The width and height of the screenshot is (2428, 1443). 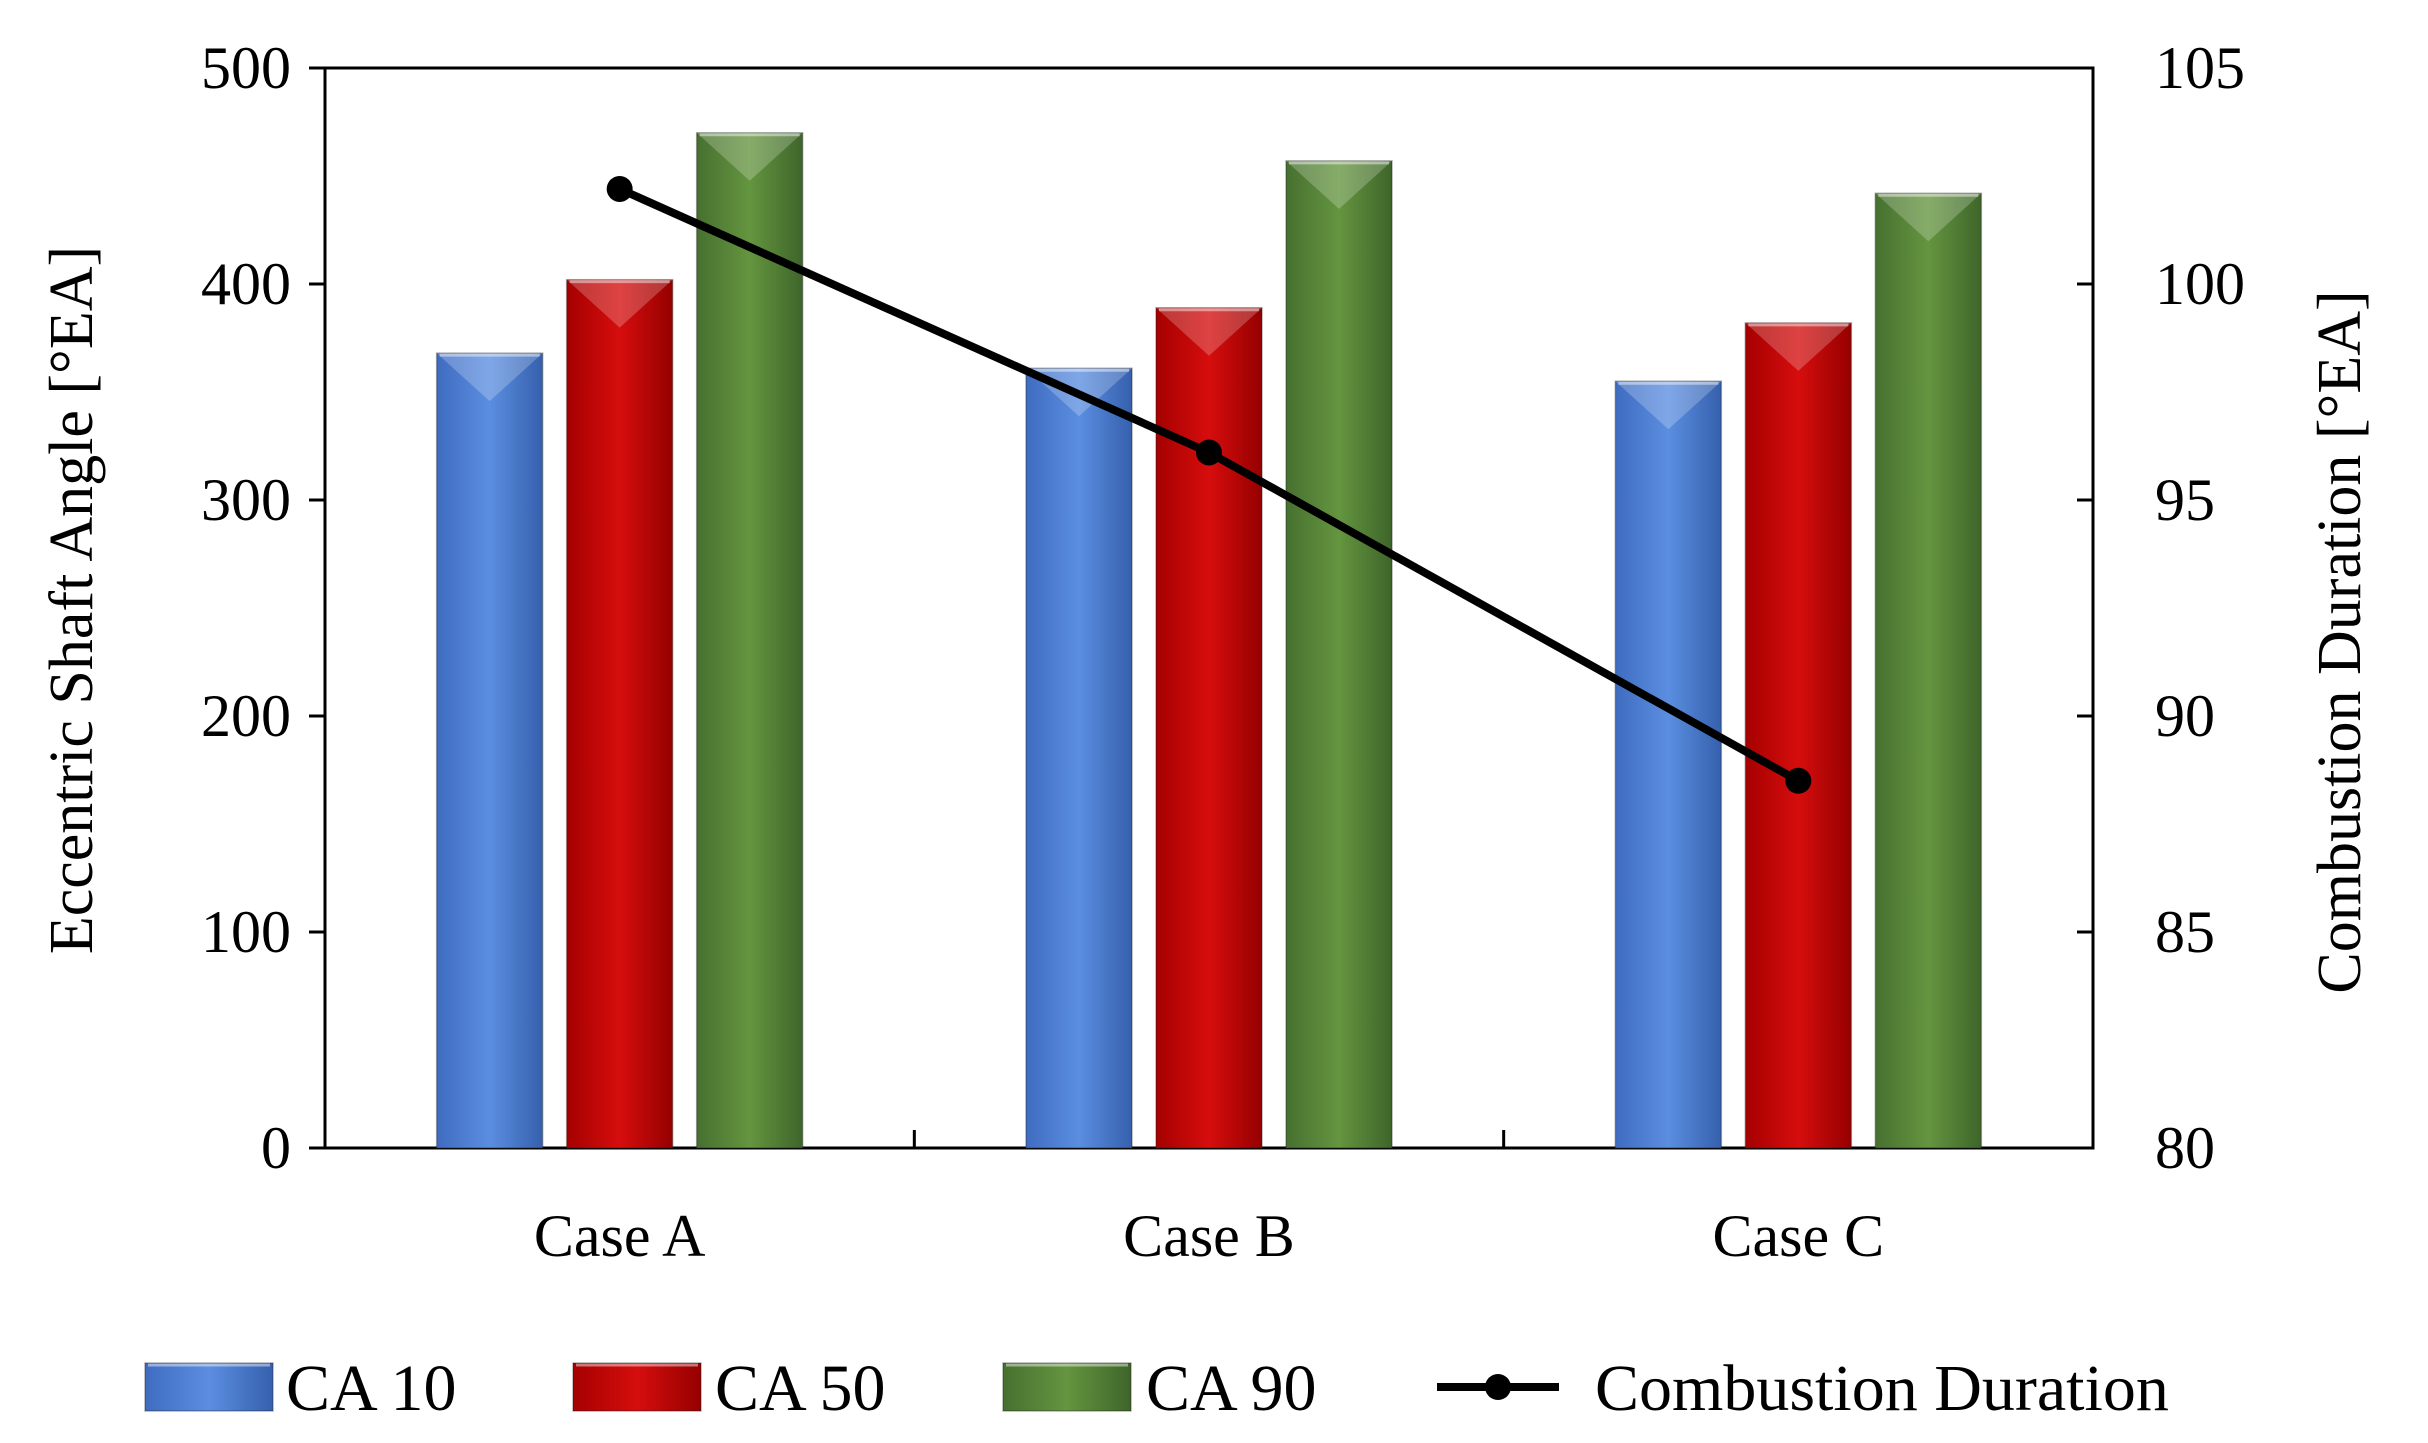 I want to click on y-tick-label-right: 85, so click(x=2185, y=932).